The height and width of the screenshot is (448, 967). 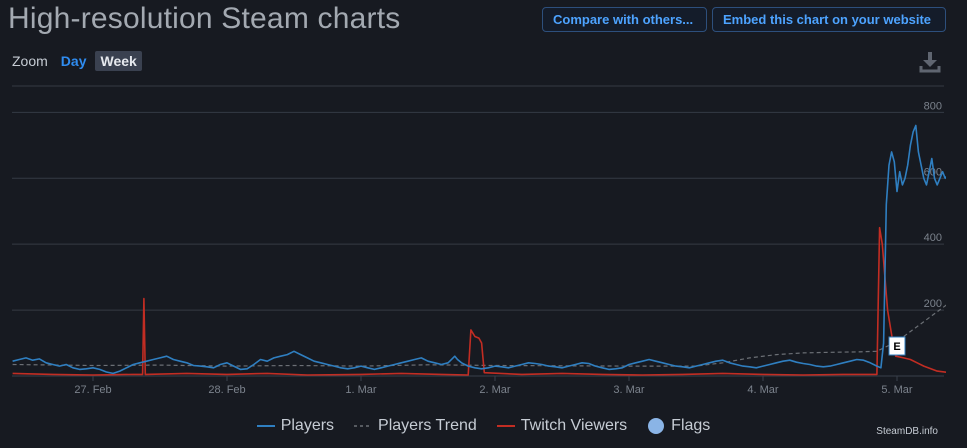 I want to click on chart-flags: E, so click(x=897, y=346).